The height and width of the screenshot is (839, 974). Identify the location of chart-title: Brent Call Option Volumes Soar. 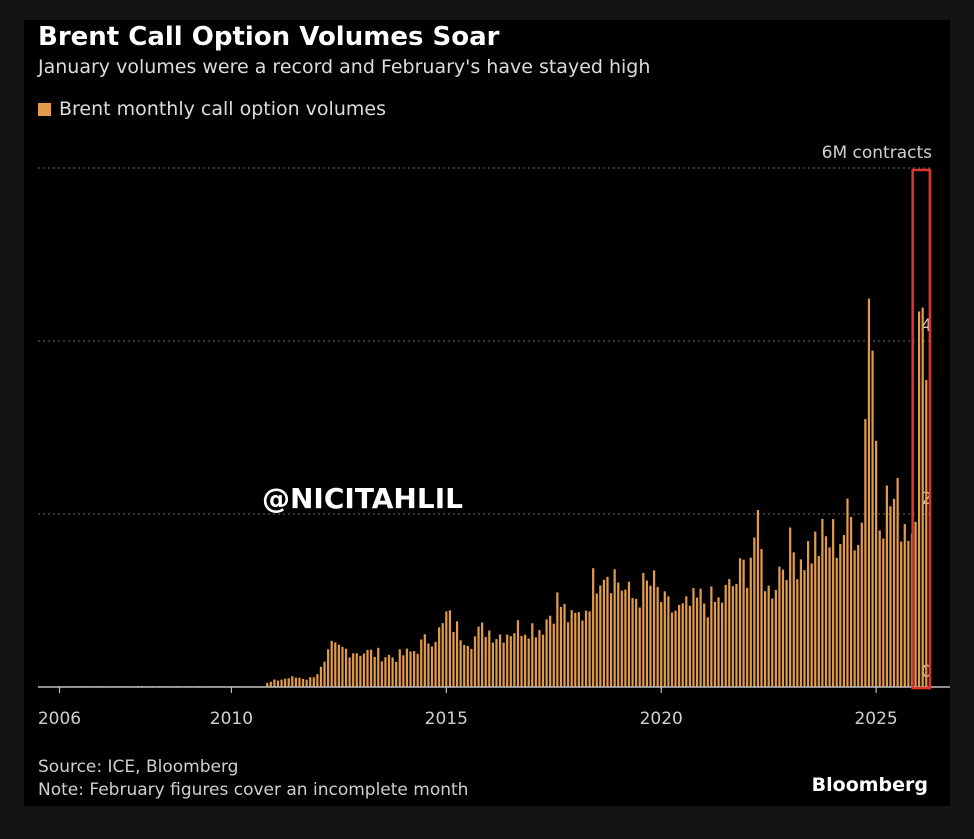
(269, 37).